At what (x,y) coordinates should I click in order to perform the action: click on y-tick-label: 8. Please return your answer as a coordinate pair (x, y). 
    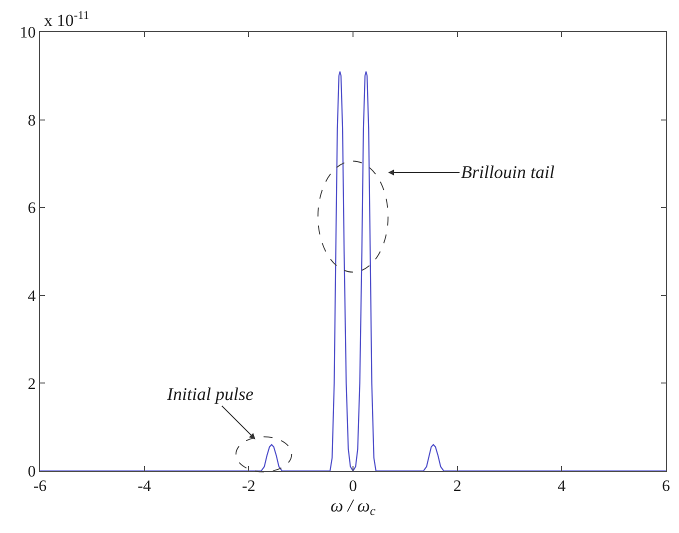
    Looking at the image, I should click on (32, 121).